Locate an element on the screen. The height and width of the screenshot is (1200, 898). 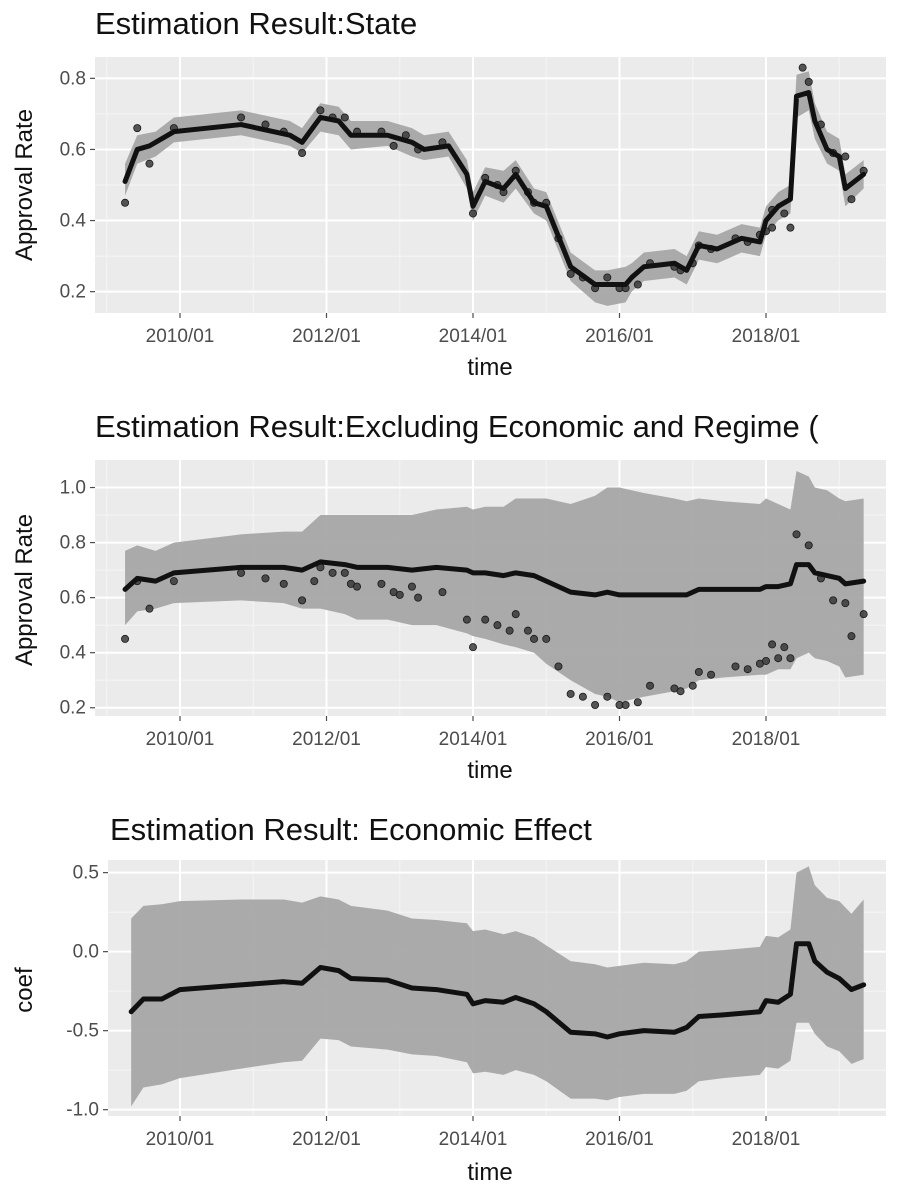
y-tick-label: 0.2 is located at coordinates (73, 708).